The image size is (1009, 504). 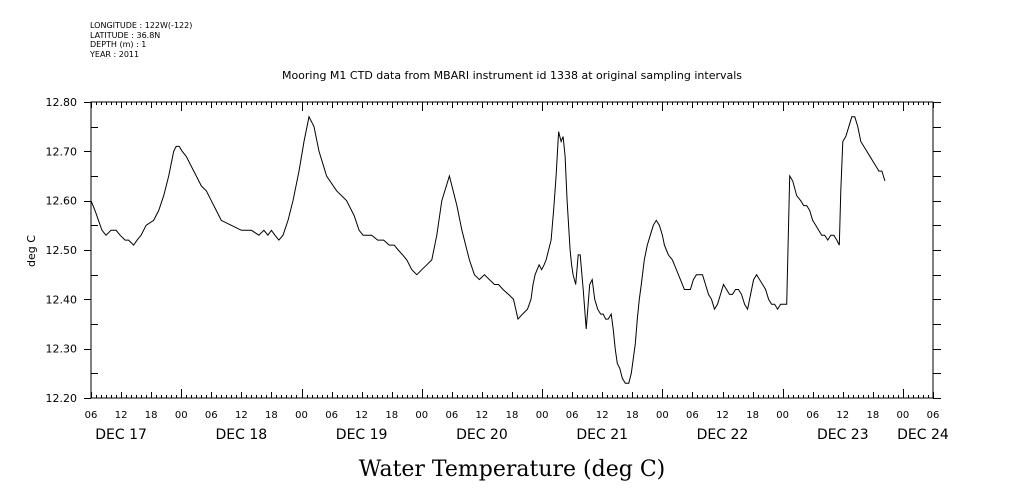 What do you see at coordinates (62, 102) in the screenshot?
I see `y-tick-label: 12.80` at bounding box center [62, 102].